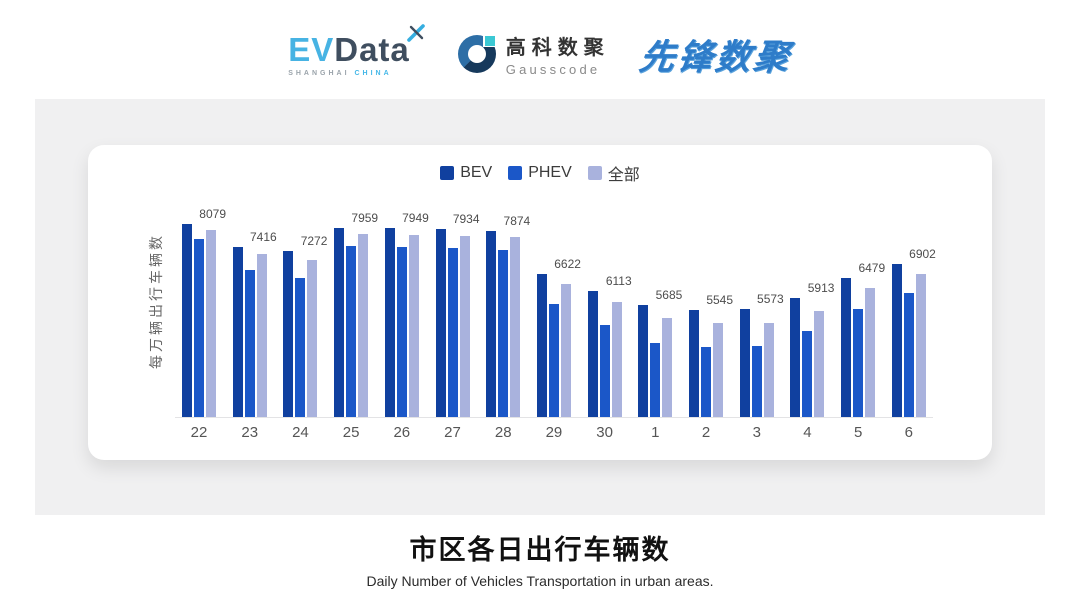  Describe the element at coordinates (821, 288) in the screenshot. I see `bar-label-4: 5913` at that location.